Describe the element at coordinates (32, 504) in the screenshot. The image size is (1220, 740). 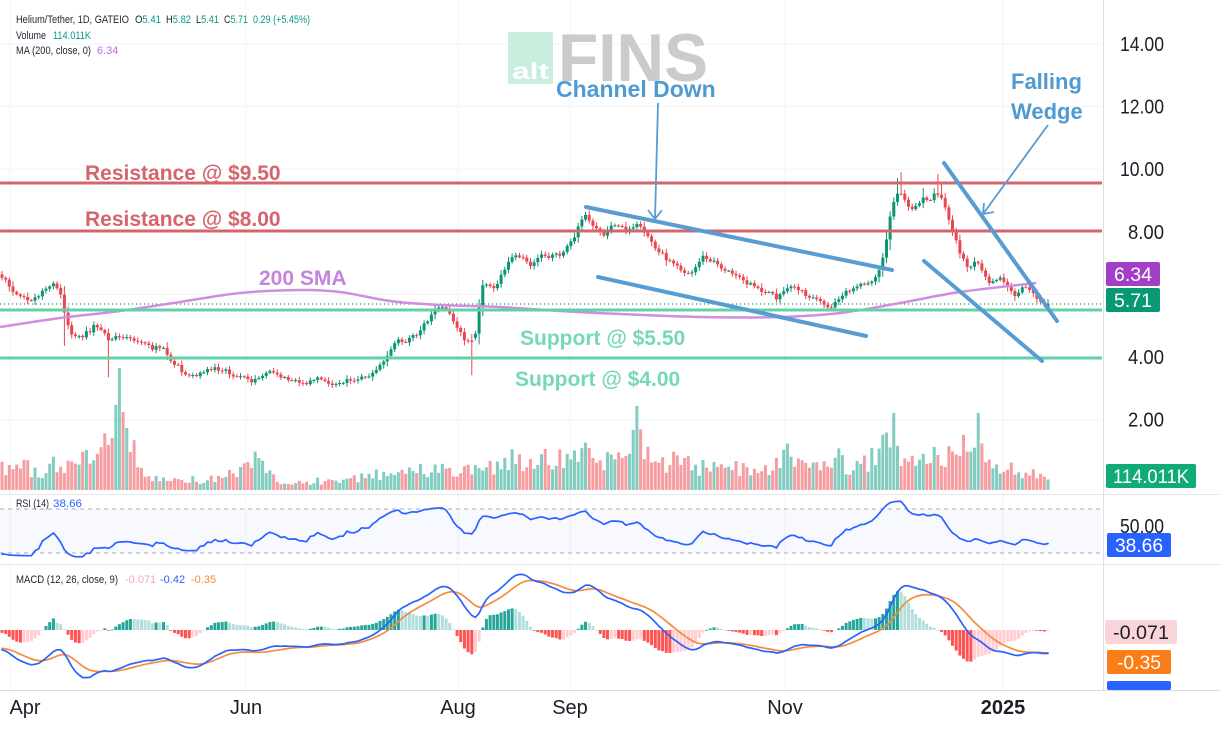
I see `svg-text: RSI (14)` at that location.